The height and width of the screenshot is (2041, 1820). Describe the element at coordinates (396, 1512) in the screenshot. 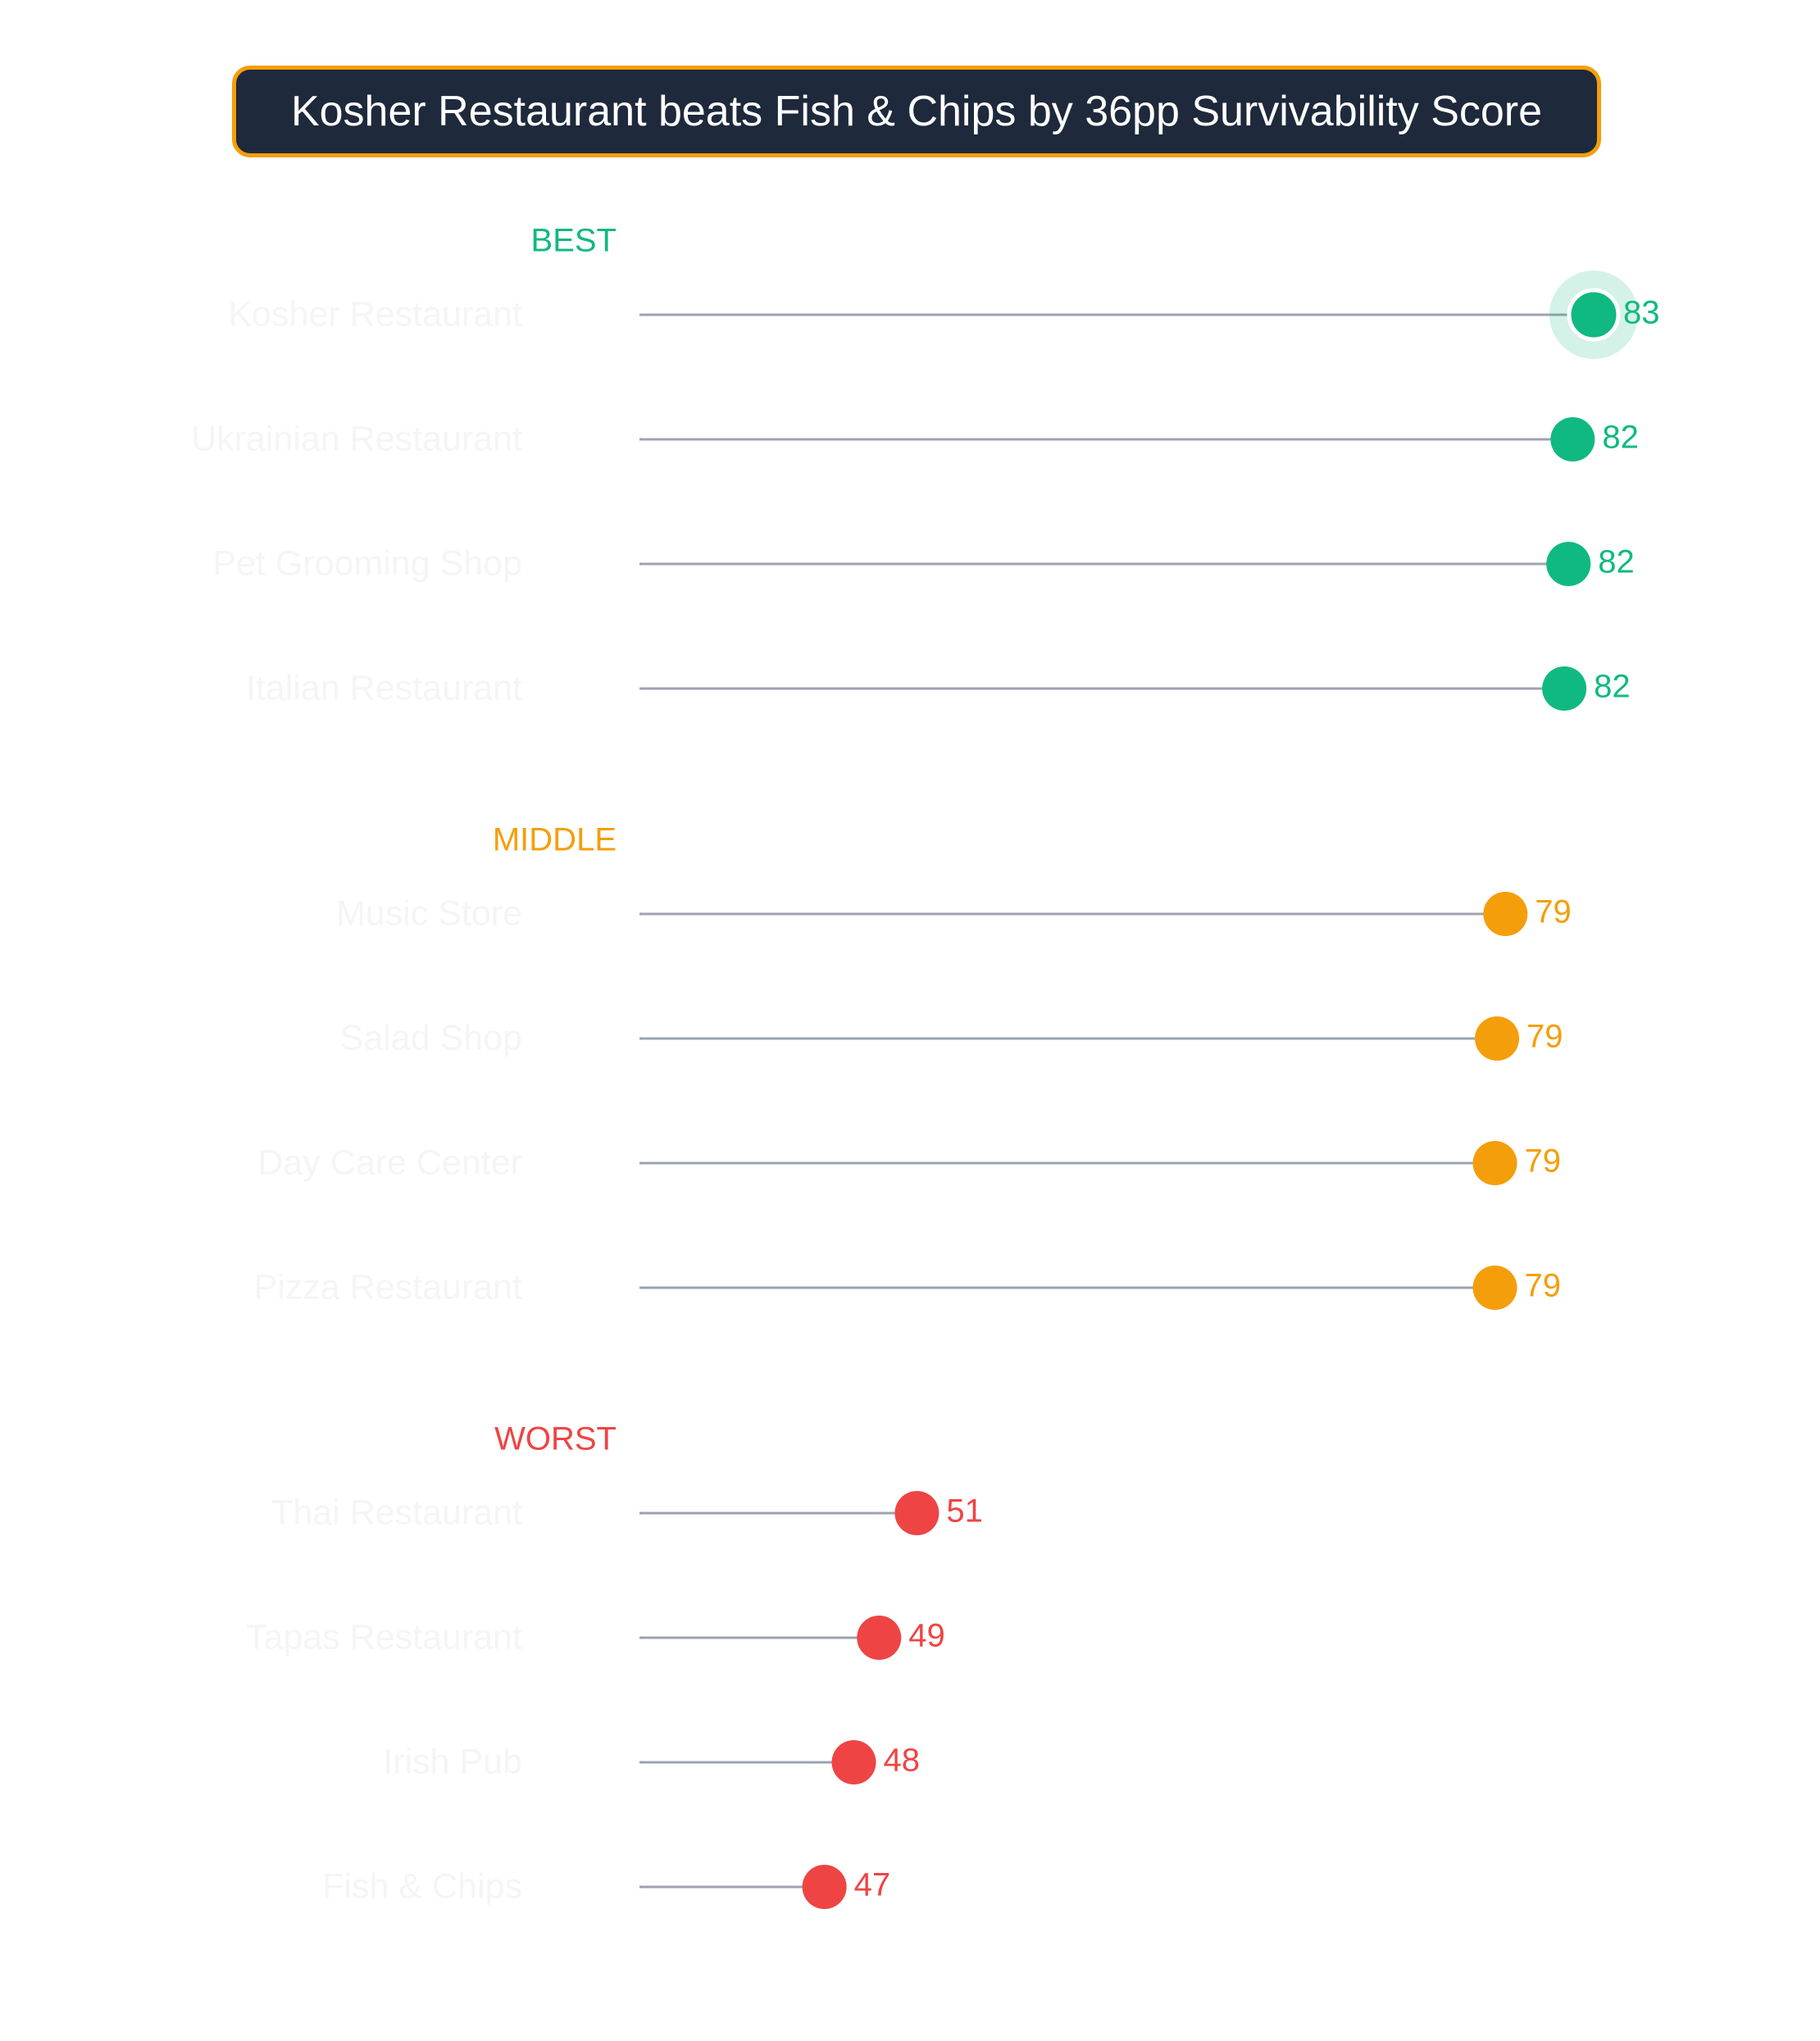

I see `category-label: Thai Restaurant` at that location.